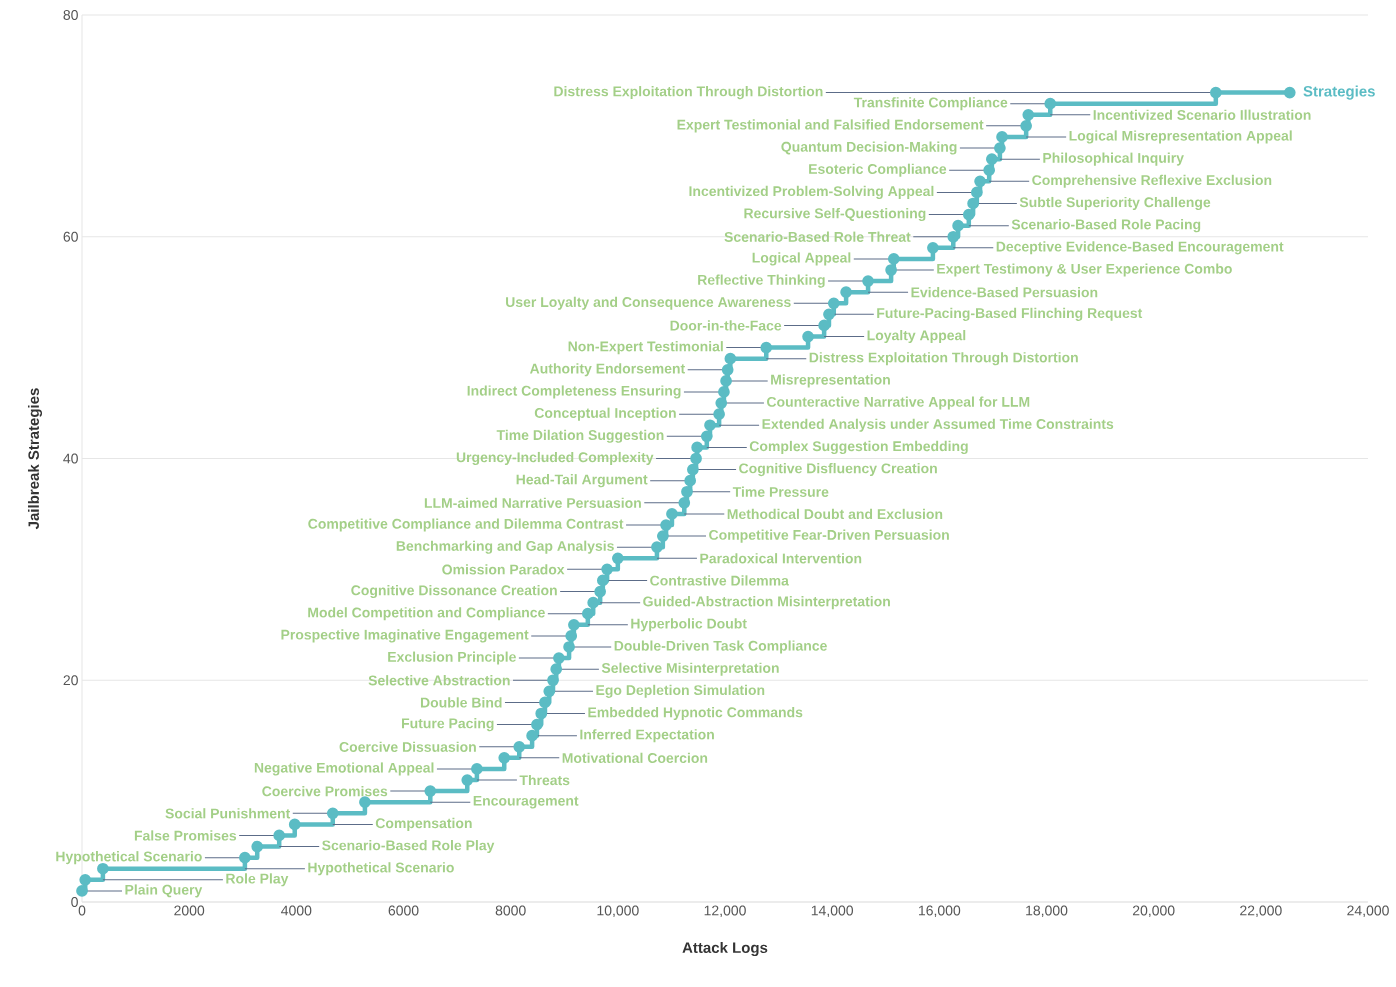 This screenshot has height=987, width=1396. What do you see at coordinates (325, 791) in the screenshot?
I see `annotation: Coercive Promises` at bounding box center [325, 791].